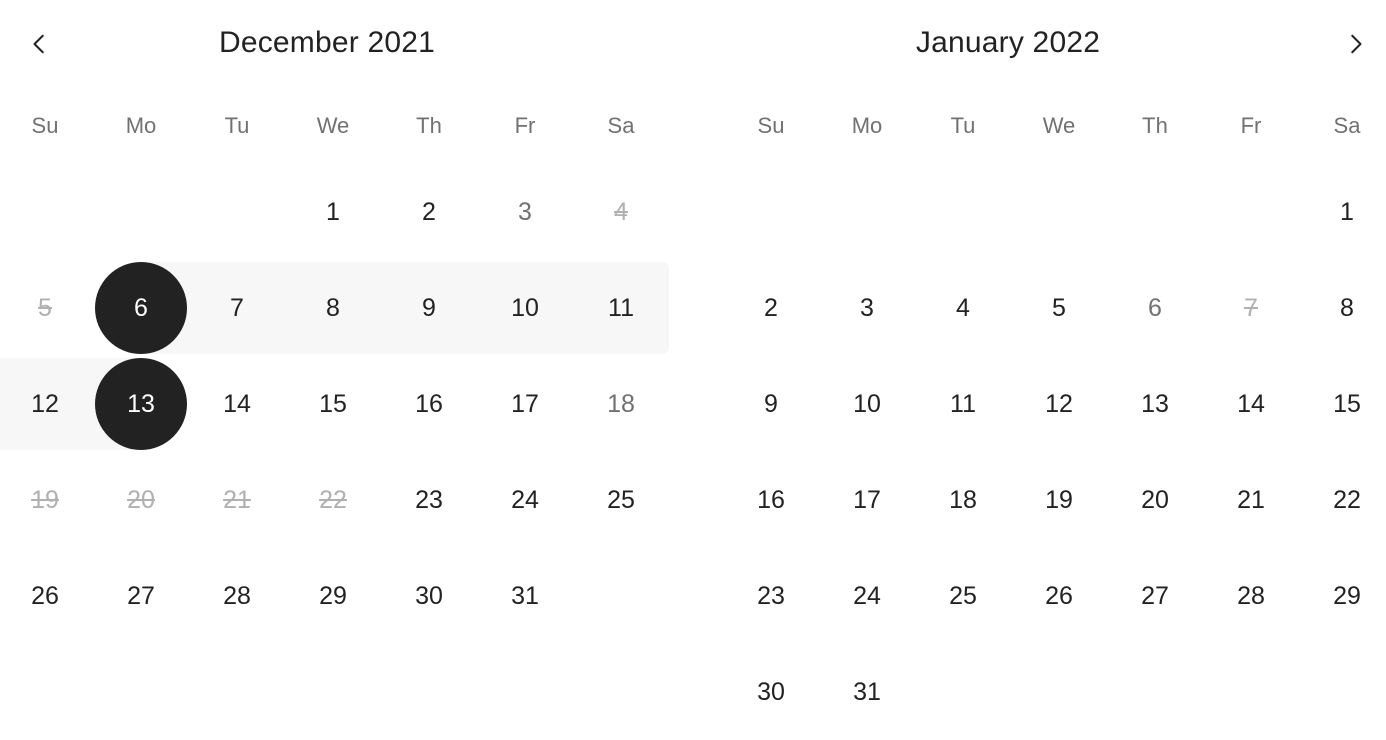  Describe the element at coordinates (963, 308) in the screenshot. I see `day-cell: 4` at that location.